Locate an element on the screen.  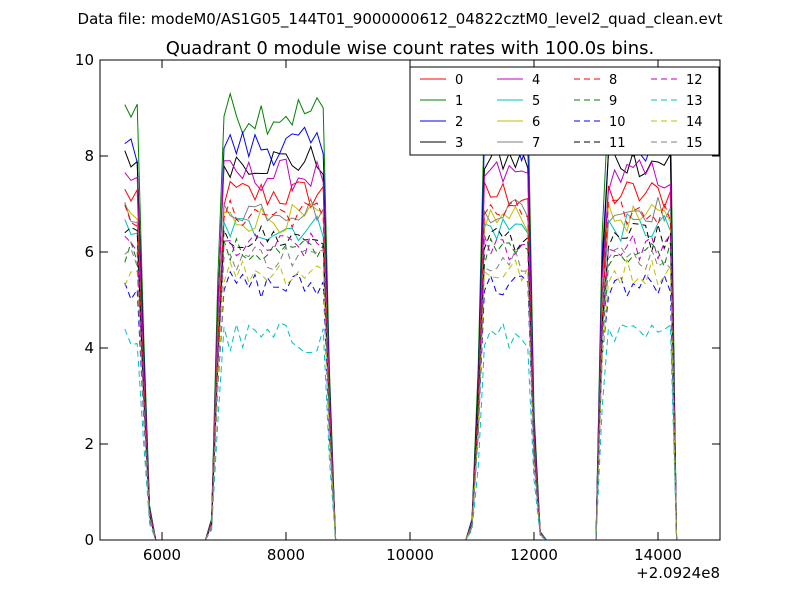
x-tick-label: 14000 is located at coordinates (658, 555).